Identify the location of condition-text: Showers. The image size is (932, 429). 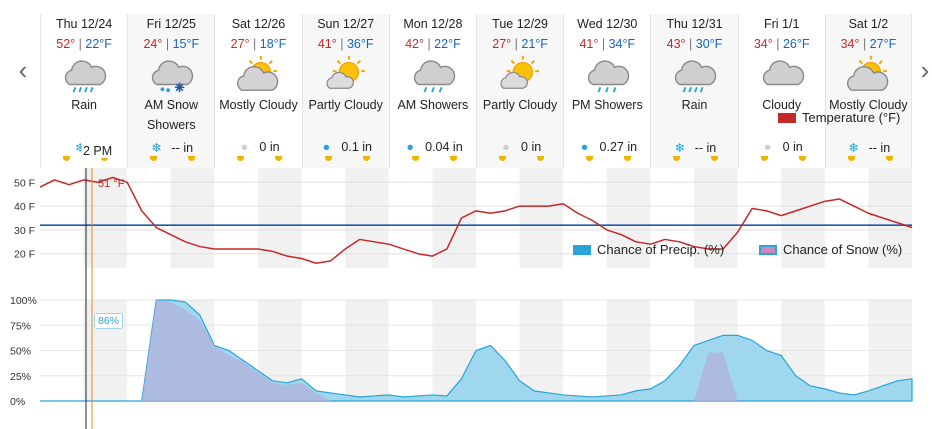
(171, 125).